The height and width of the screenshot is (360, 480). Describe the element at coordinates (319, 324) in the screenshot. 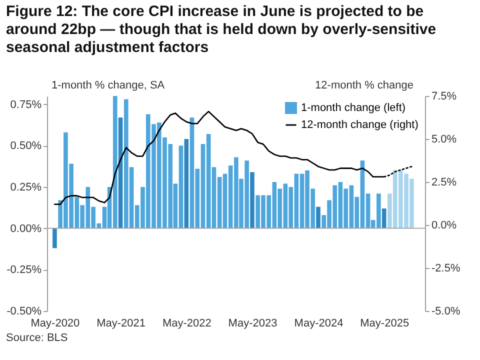

I see `x-tick-label: May-2024` at that location.